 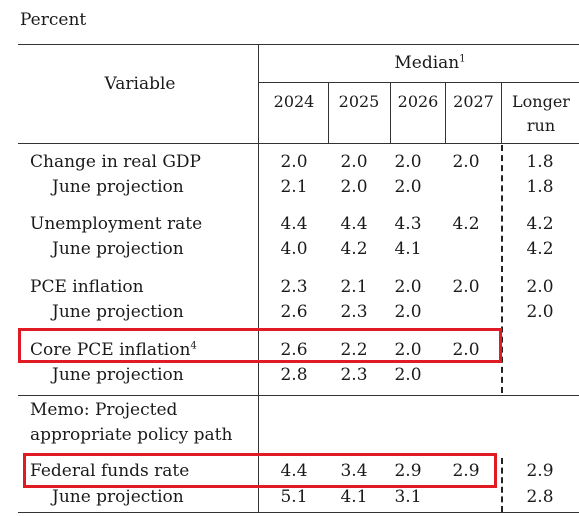 I want to click on unit-label: Percent, so click(x=53, y=20).